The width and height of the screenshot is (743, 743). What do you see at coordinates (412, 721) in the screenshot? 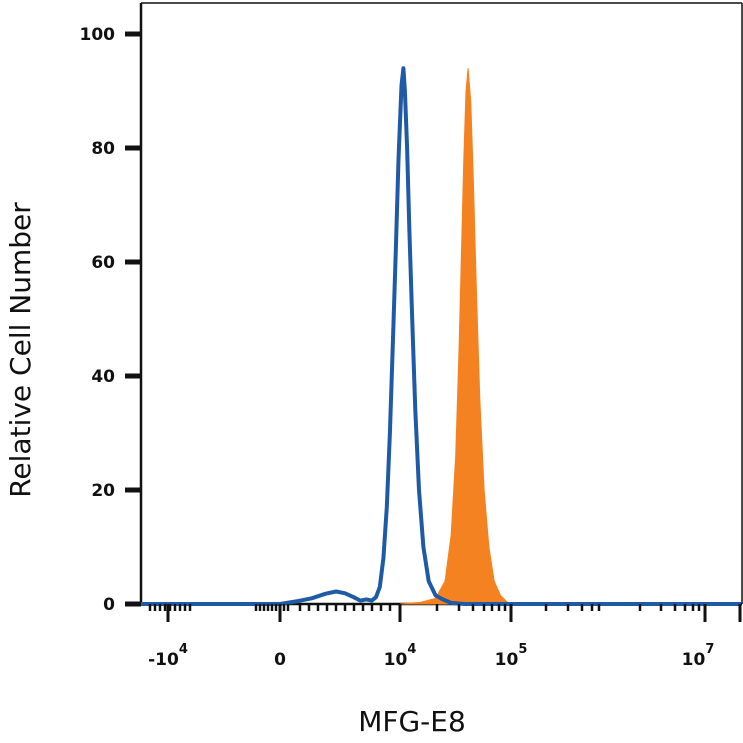
I see `x-axis-title: MFG-E8` at bounding box center [412, 721].